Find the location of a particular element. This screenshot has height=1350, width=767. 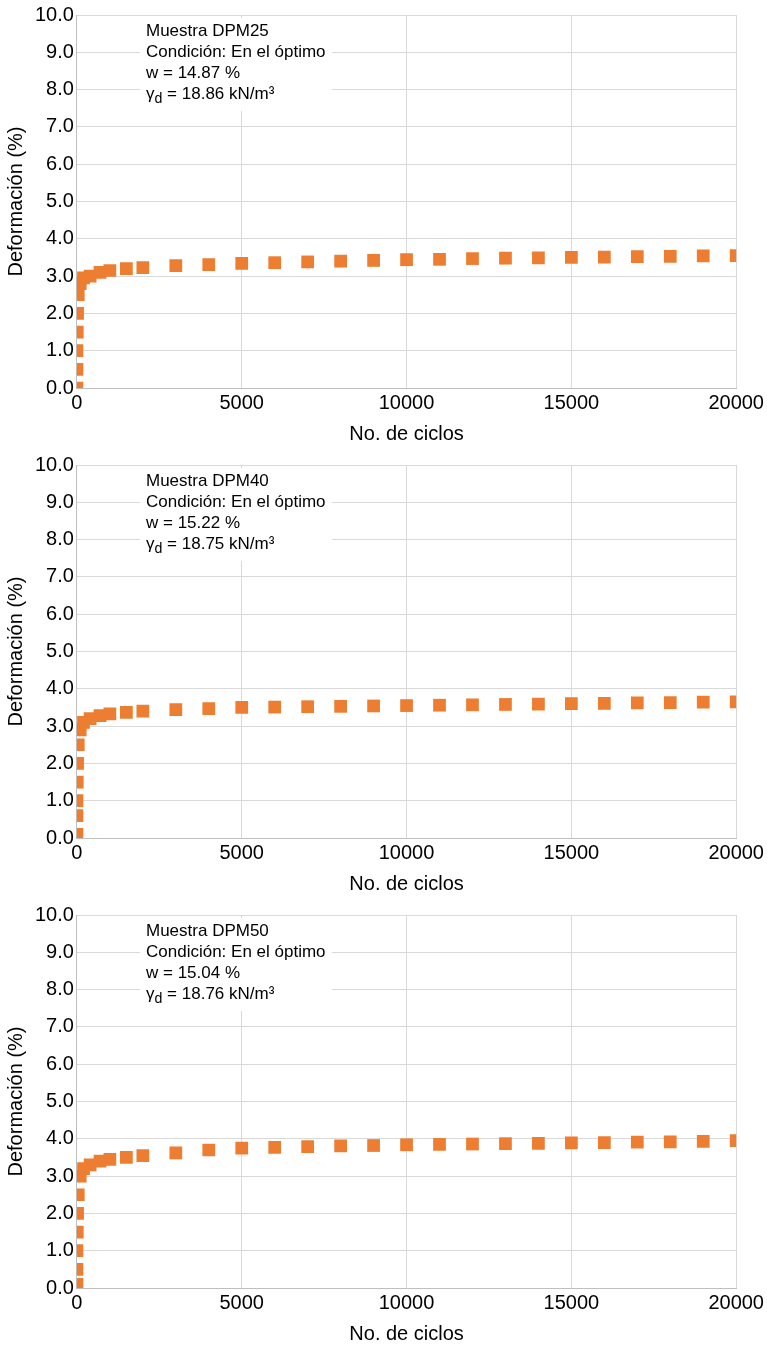

annotation: γ$_{d}$ = 18.86 kN/m³ is located at coordinates (210, 95).